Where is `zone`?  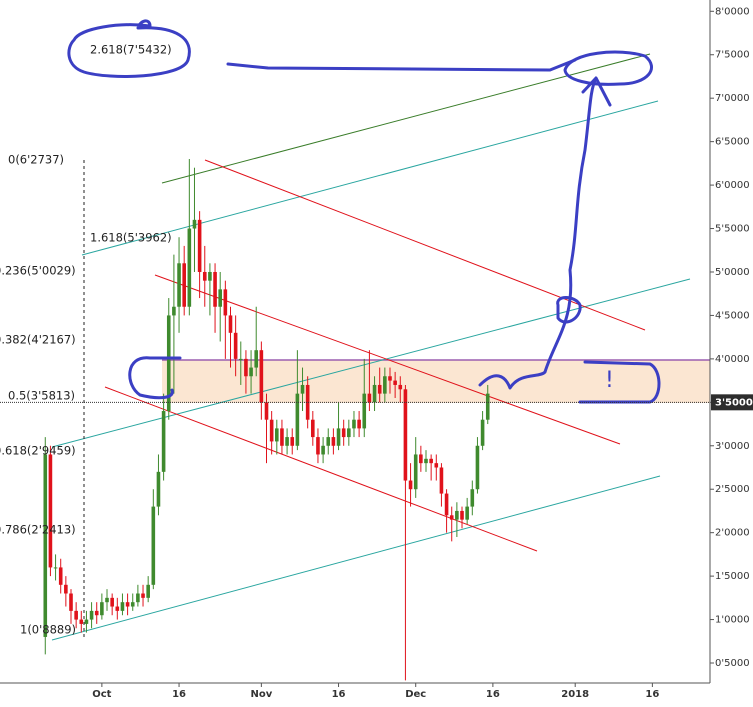 zone is located at coordinates (436, 381).